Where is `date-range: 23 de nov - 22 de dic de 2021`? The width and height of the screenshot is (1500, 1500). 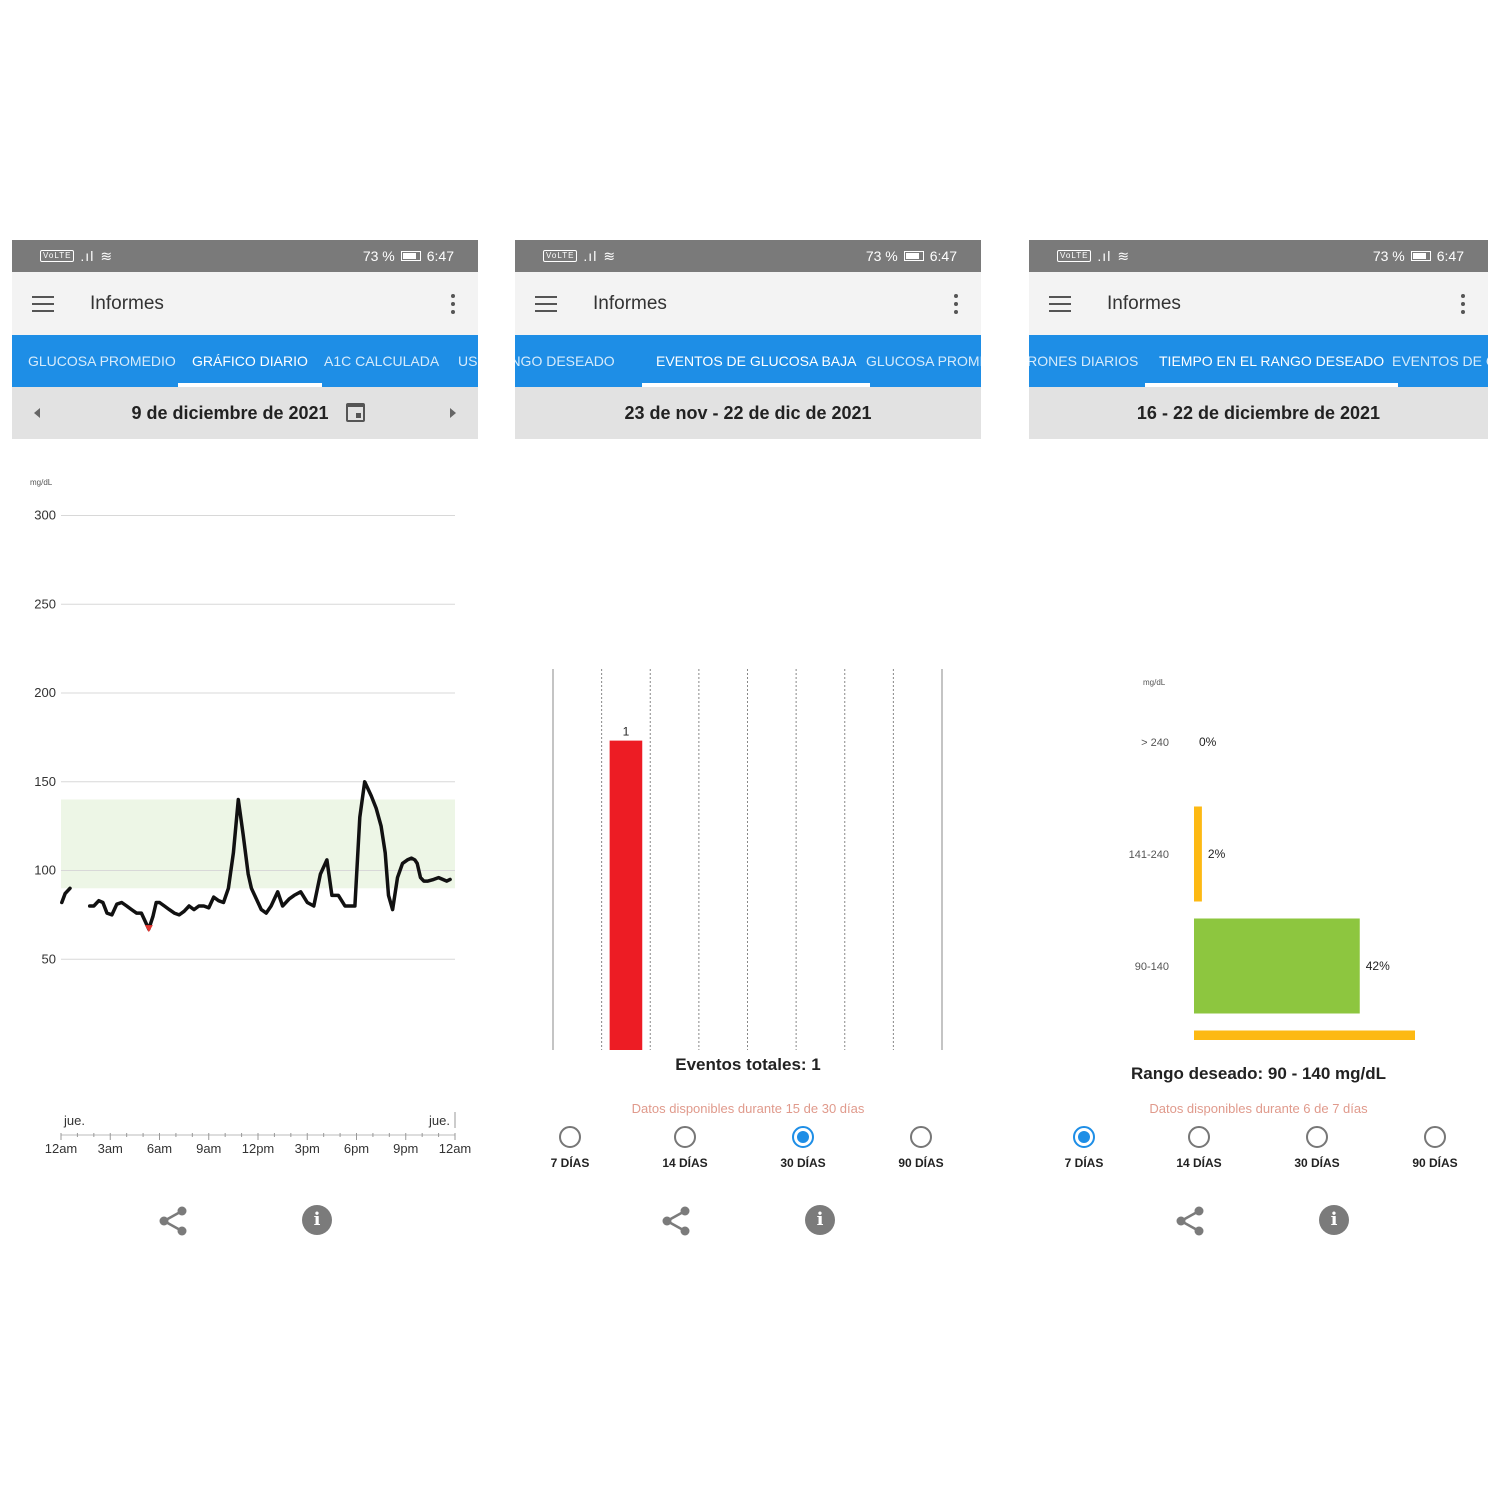 date-range: 23 de nov - 22 de dic de 2021 is located at coordinates (748, 413).